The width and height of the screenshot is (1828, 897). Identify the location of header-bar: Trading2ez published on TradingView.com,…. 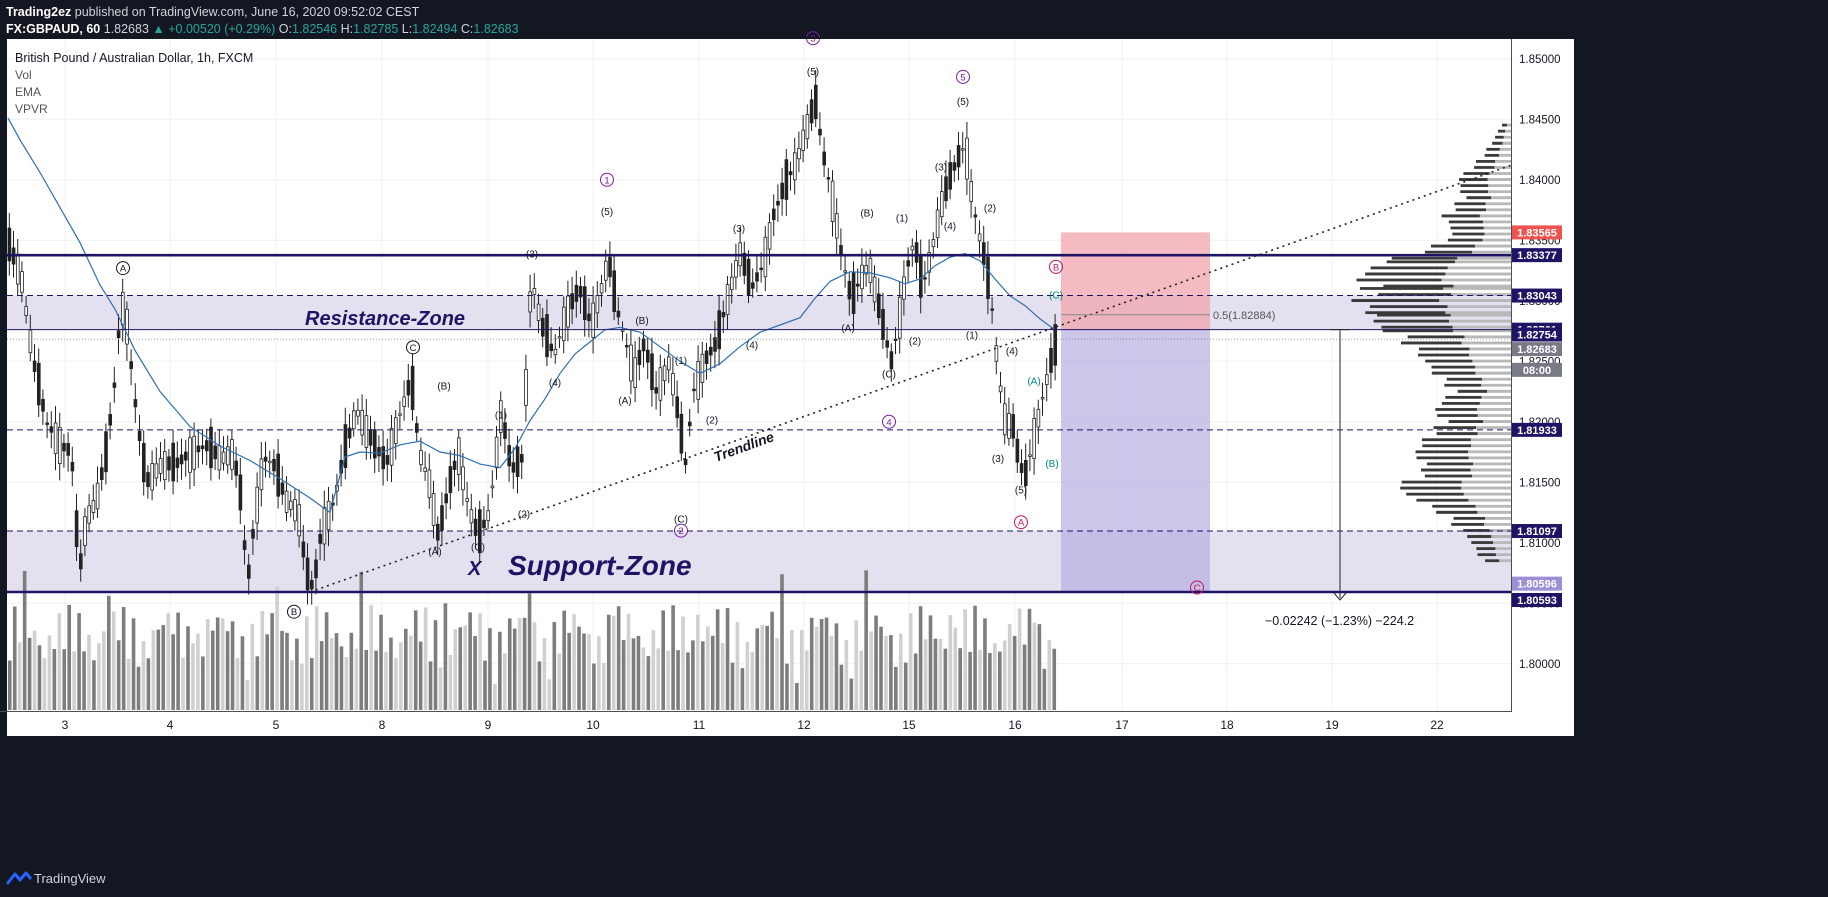
(914, 22).